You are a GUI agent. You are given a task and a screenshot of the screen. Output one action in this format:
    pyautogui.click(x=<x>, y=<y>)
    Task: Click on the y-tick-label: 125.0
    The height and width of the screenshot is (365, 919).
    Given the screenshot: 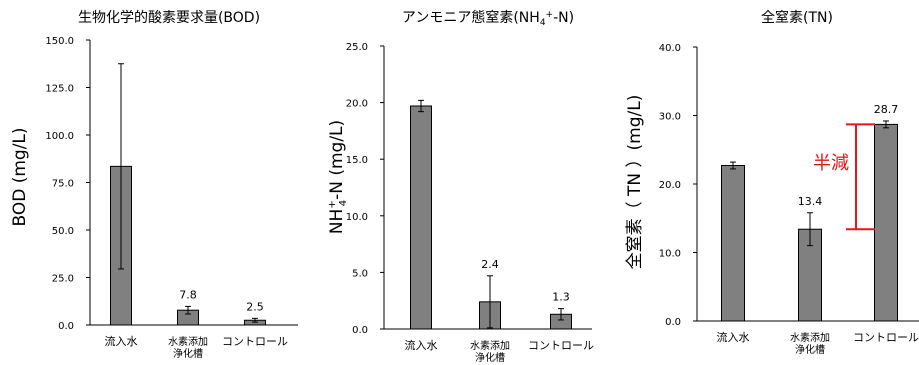 What is the action you would take?
    pyautogui.click(x=59, y=89)
    